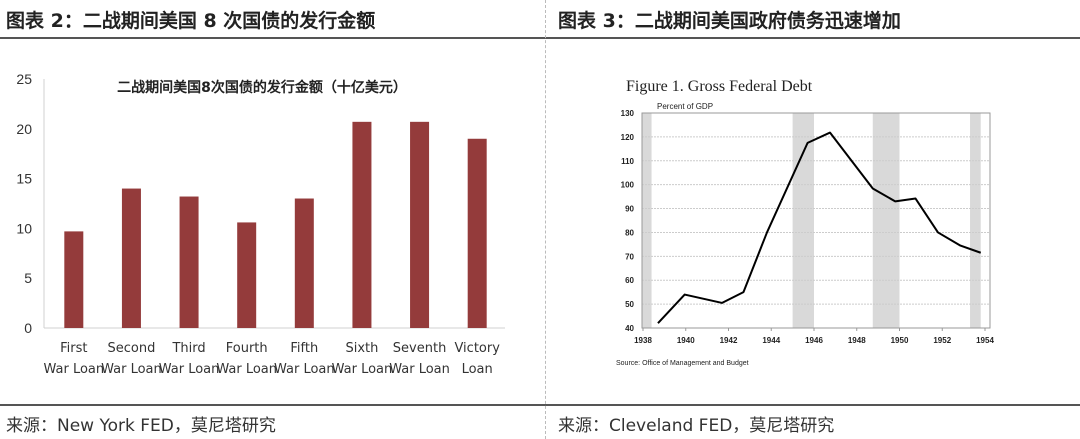 The width and height of the screenshot is (1080, 439). I want to click on y-tick-label: 40, so click(629, 328).